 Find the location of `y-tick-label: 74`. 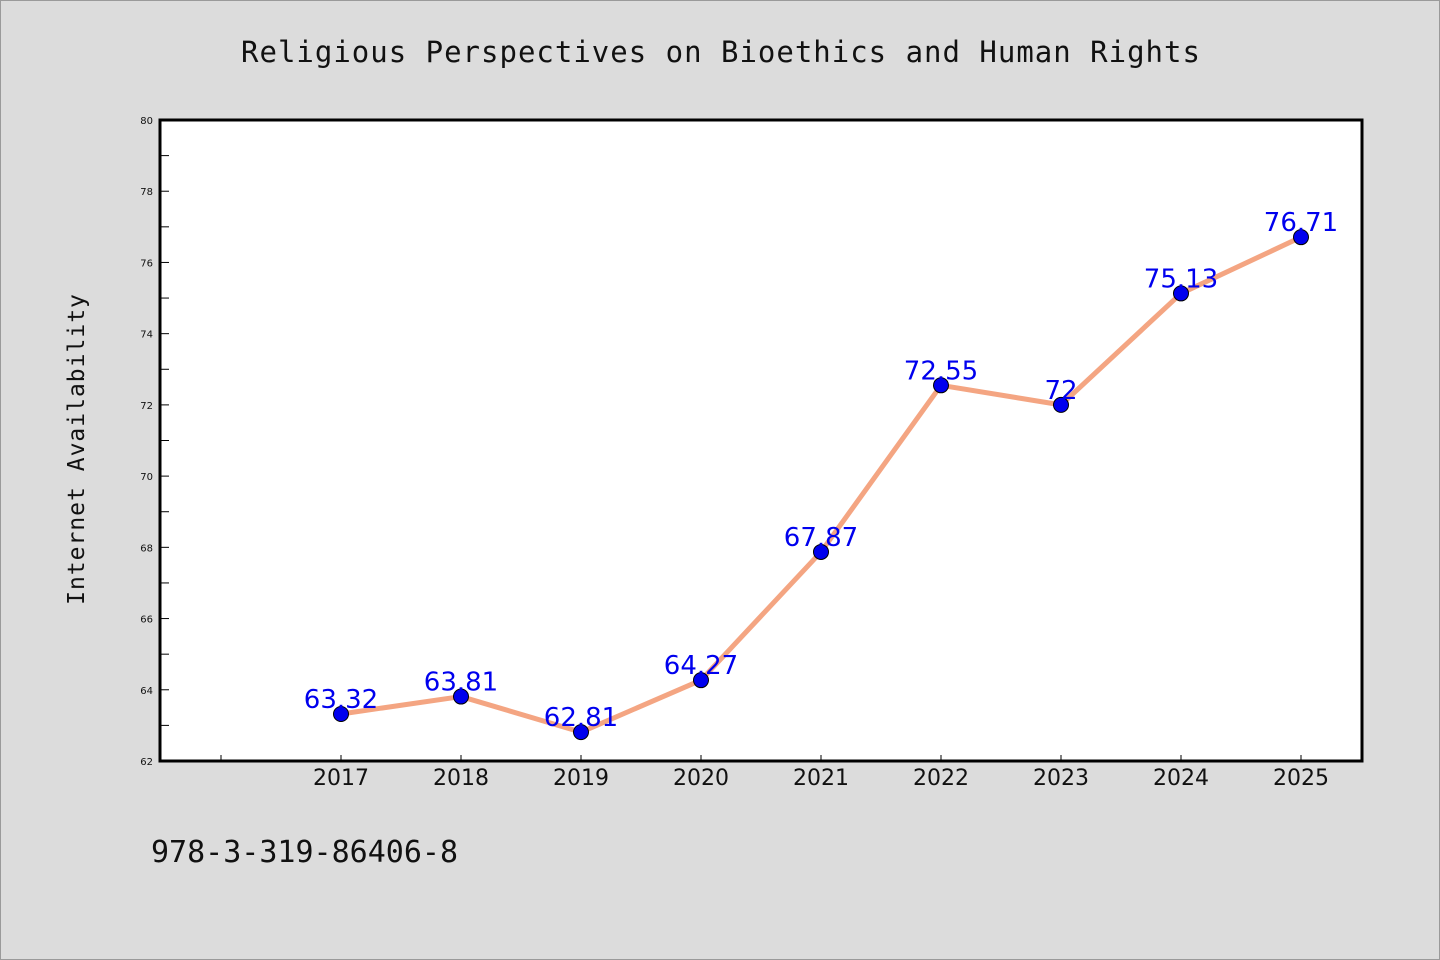

y-tick-label: 74 is located at coordinates (146, 335).